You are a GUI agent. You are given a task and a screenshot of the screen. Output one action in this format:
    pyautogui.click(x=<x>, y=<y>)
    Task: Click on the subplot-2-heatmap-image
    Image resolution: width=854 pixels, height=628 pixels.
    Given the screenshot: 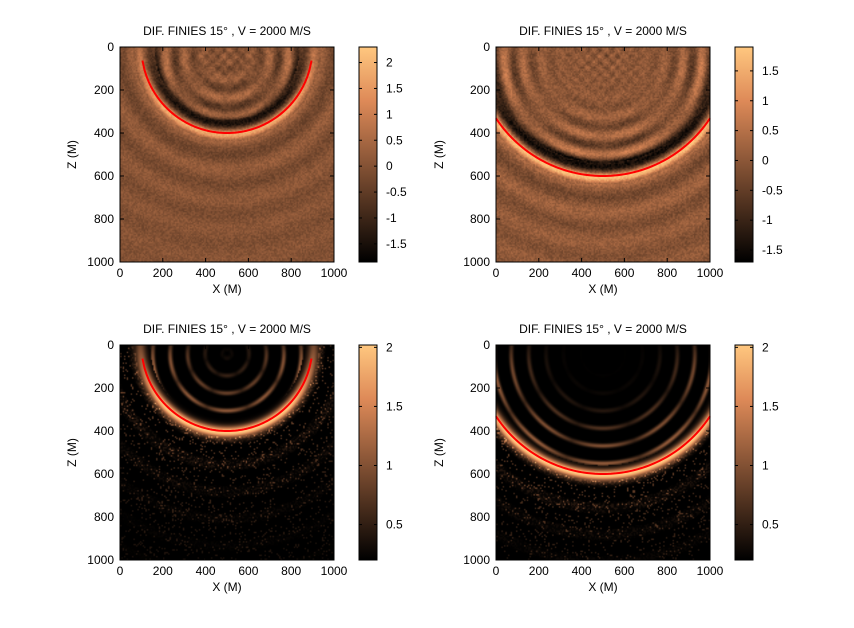 What is the action you would take?
    pyautogui.click(x=603, y=154)
    